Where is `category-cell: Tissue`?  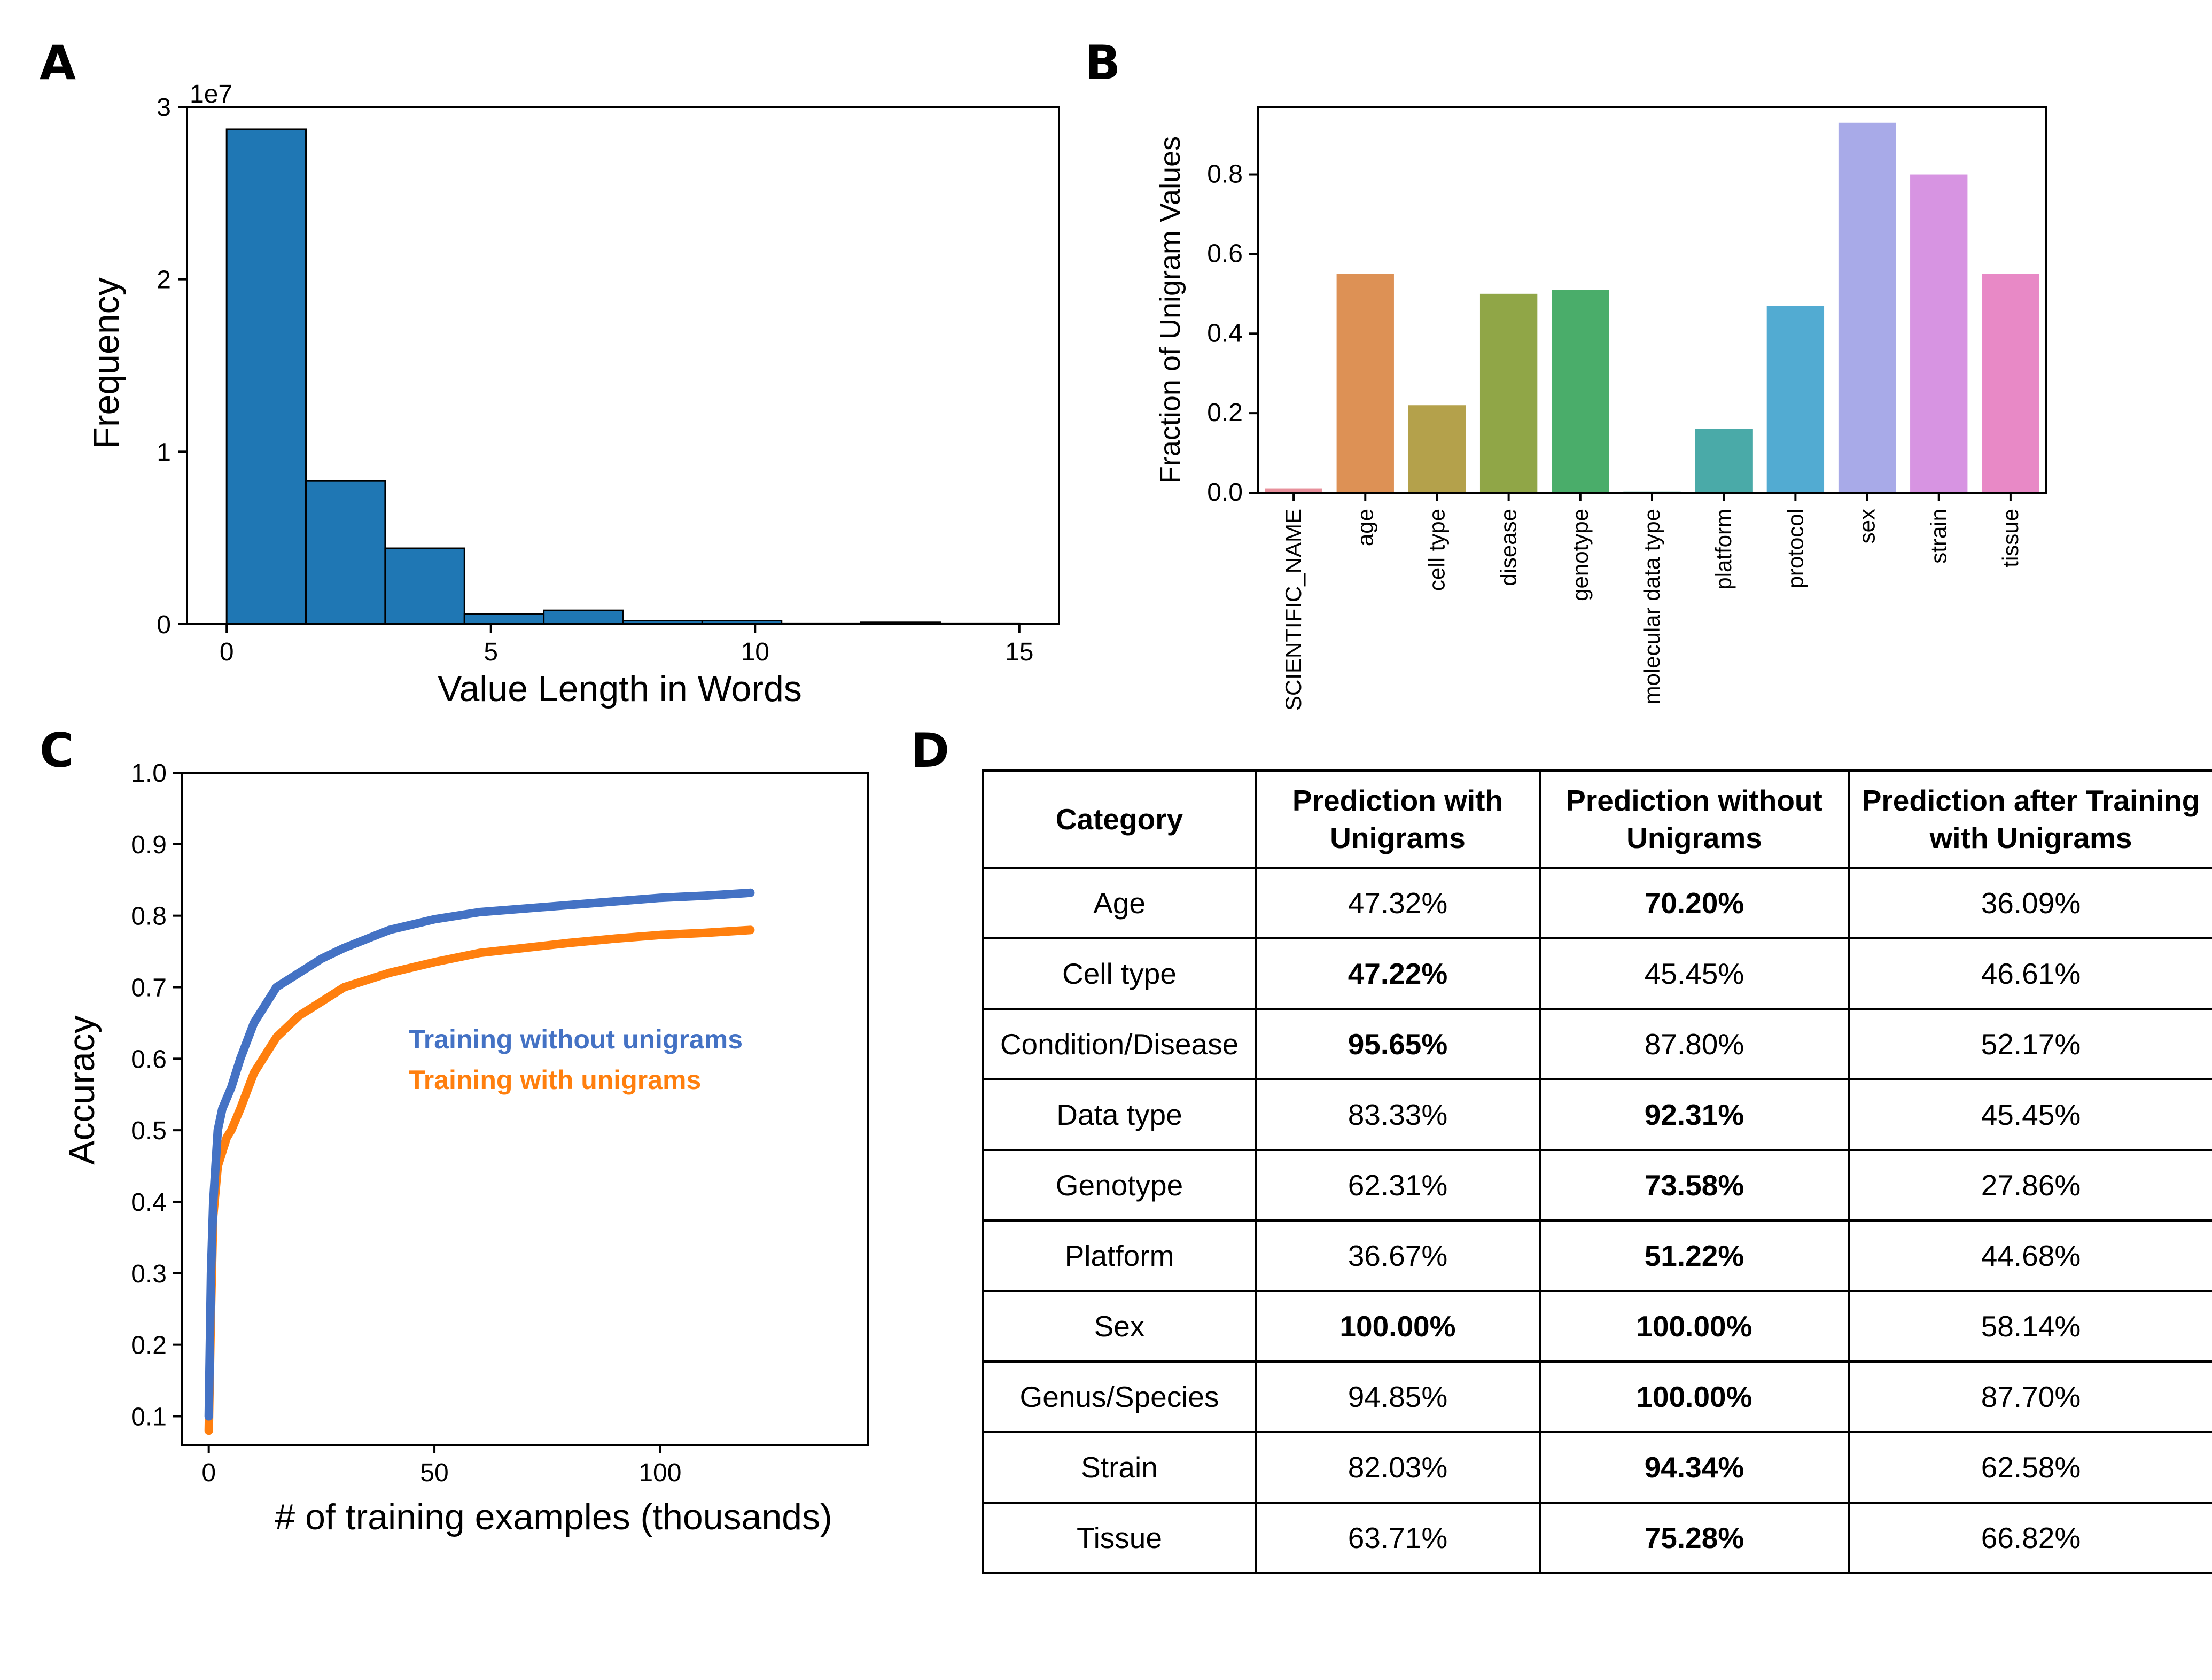 category-cell: Tissue is located at coordinates (1119, 1538).